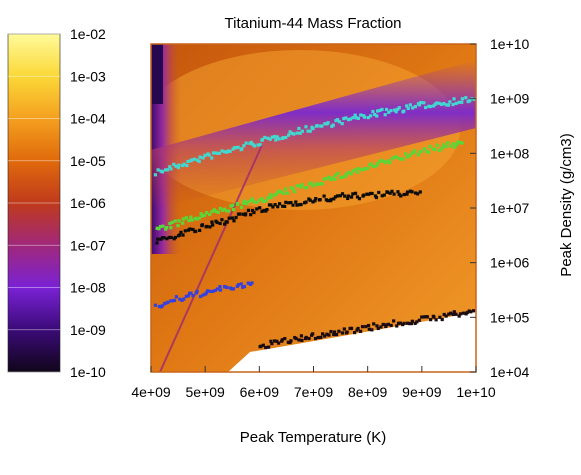  Describe the element at coordinates (88, 245) in the screenshot. I see `colorbar-tick-label: 1e-07` at that location.